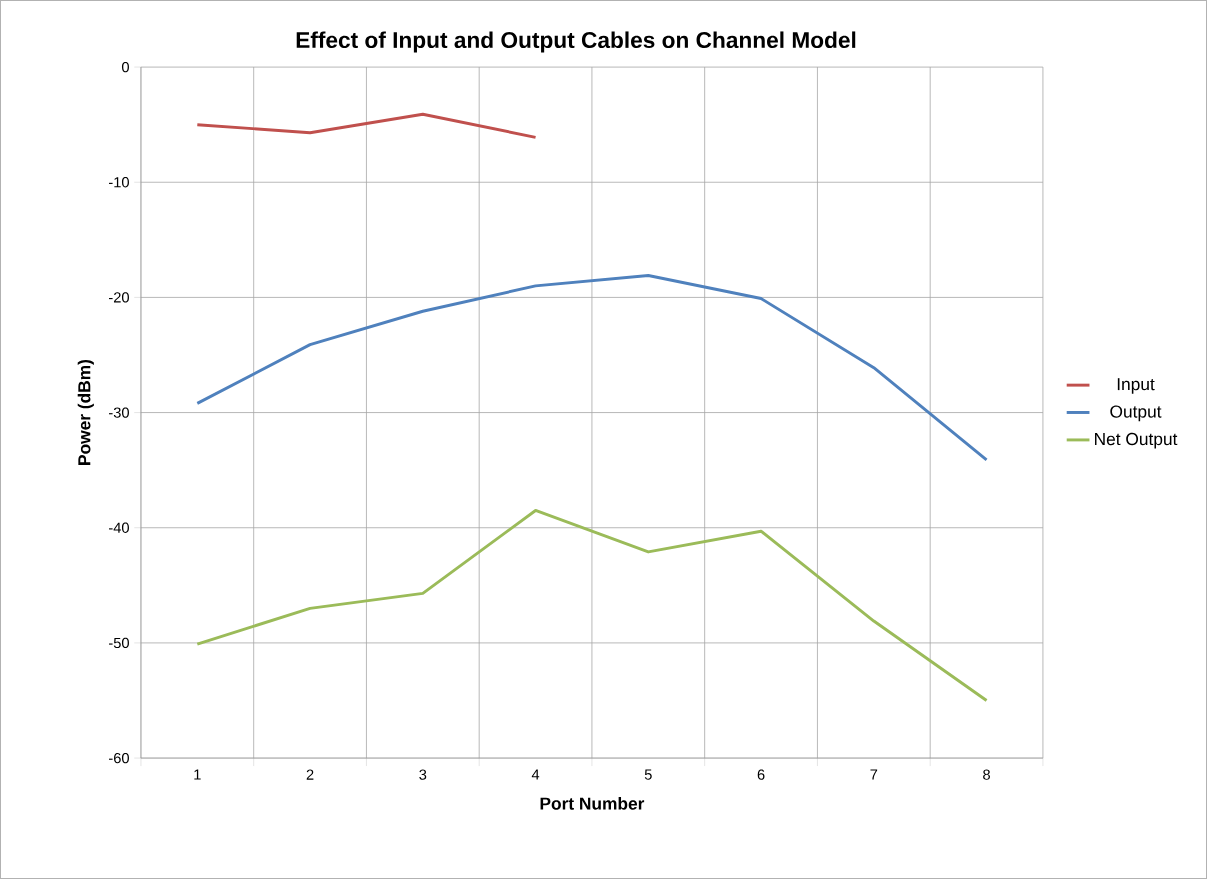 This screenshot has height=879, width=1207. What do you see at coordinates (310, 774) in the screenshot?
I see `x-tick-label: 2` at bounding box center [310, 774].